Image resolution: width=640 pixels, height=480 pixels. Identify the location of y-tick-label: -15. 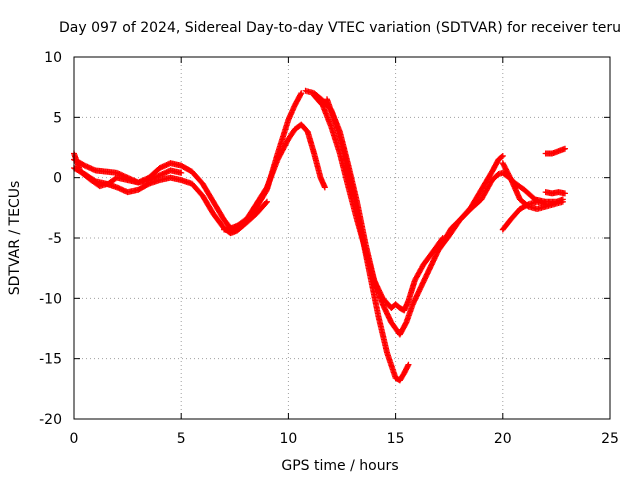
(50, 360).